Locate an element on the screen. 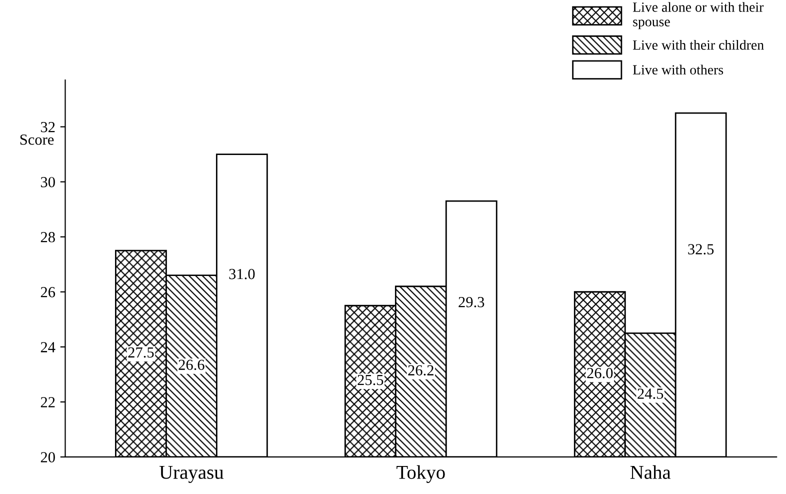  data-label: 29.3 is located at coordinates (471, 302).